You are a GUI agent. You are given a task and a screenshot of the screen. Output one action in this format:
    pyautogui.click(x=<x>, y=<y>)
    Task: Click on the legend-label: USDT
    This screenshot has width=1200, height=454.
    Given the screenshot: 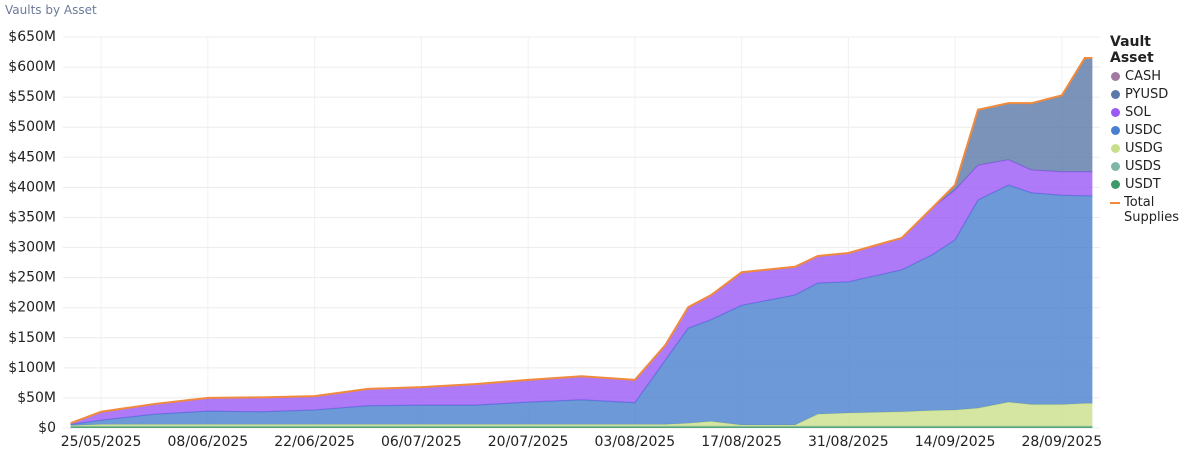 What is the action you would take?
    pyautogui.click(x=1143, y=184)
    